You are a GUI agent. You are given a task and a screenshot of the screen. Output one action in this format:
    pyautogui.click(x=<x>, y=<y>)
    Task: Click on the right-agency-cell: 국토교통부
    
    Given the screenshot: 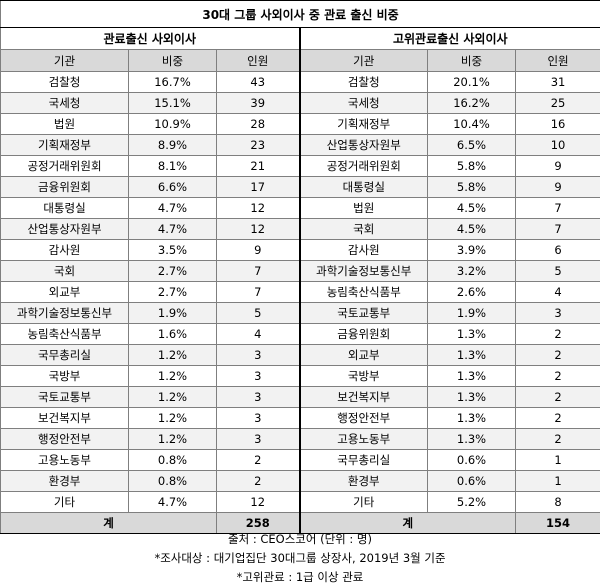 What is the action you would take?
    pyautogui.click(x=363, y=313)
    